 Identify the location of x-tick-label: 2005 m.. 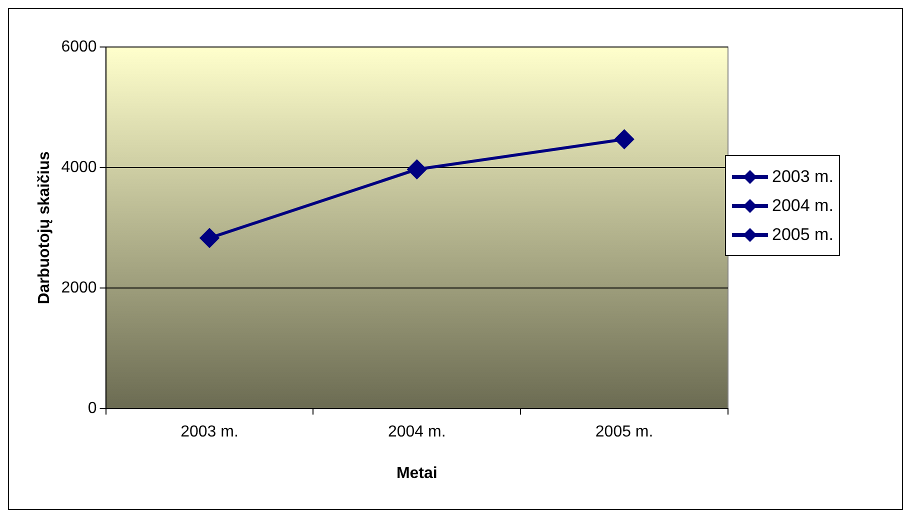
(624, 432).